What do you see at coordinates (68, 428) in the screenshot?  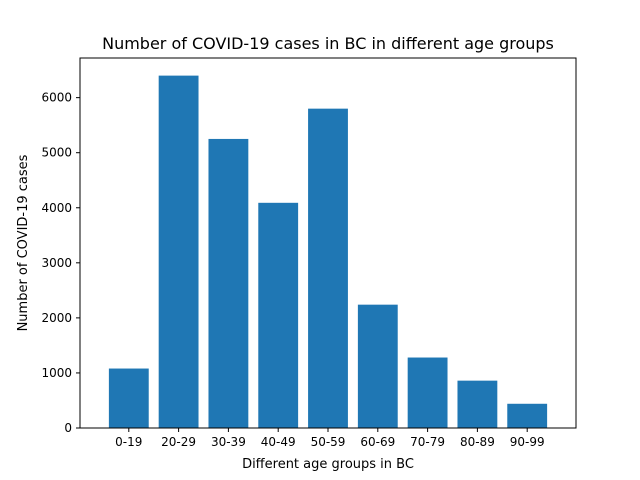 I see `y-tick-label-0: 0` at bounding box center [68, 428].